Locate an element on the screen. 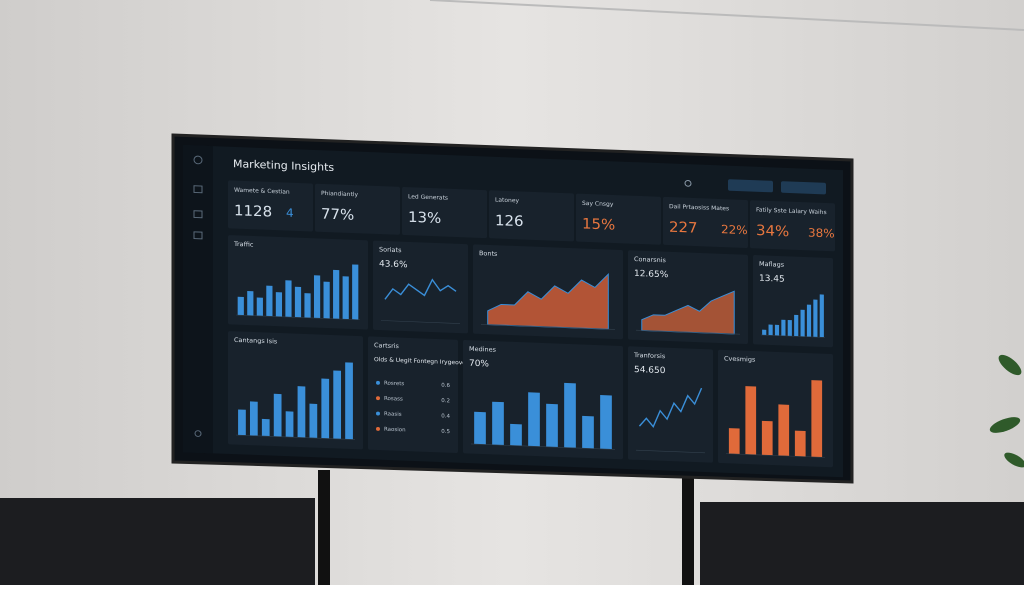 This screenshot has height=589, width=1024. panel-title: Cvesmigs is located at coordinates (739, 359).